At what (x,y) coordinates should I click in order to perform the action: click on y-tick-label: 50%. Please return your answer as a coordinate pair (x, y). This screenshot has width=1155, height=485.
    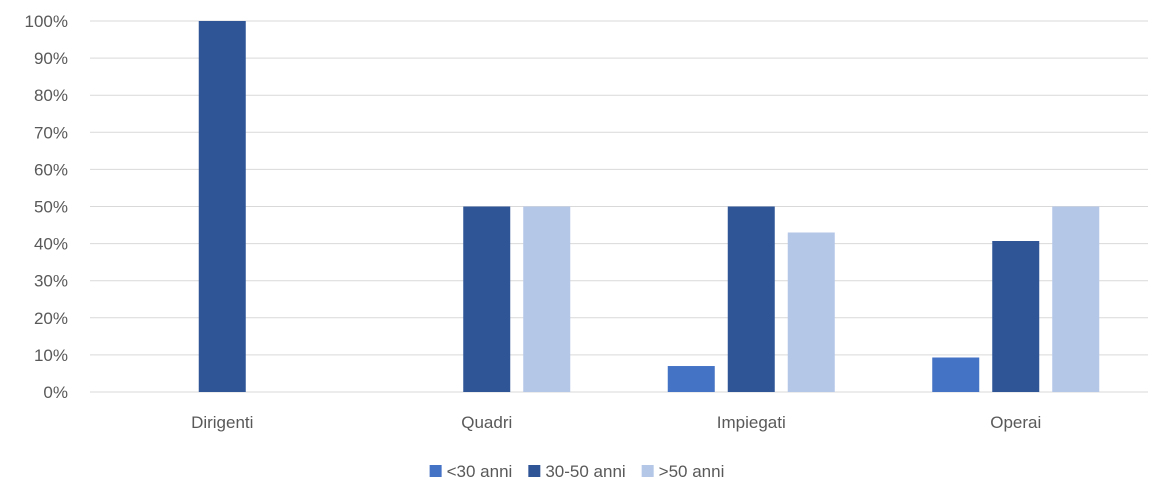
    Looking at the image, I should click on (51, 207).